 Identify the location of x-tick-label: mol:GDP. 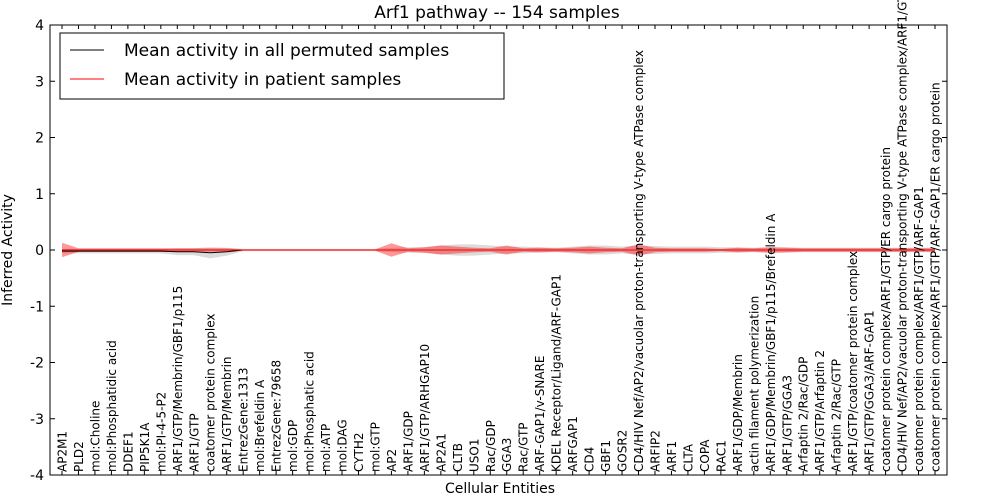
(293, 446).